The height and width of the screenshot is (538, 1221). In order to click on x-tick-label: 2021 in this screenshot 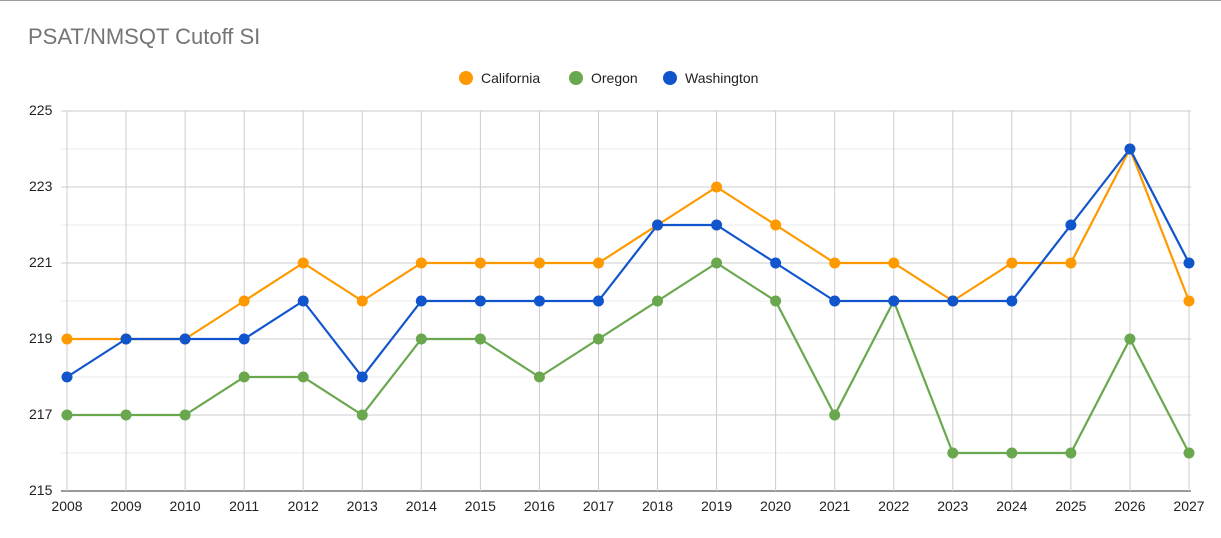, I will do `click(834, 506)`.